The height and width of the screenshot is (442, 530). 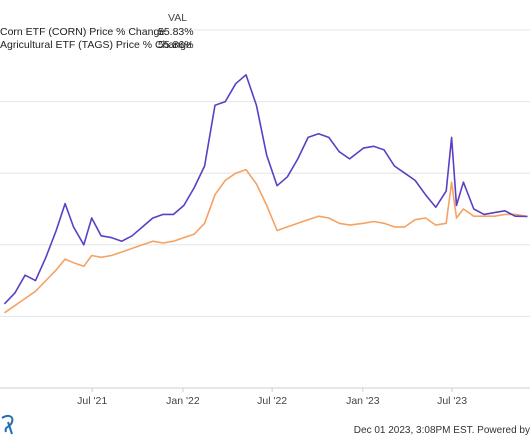 I want to click on x-tick-label: Jan '23, so click(x=363, y=401).